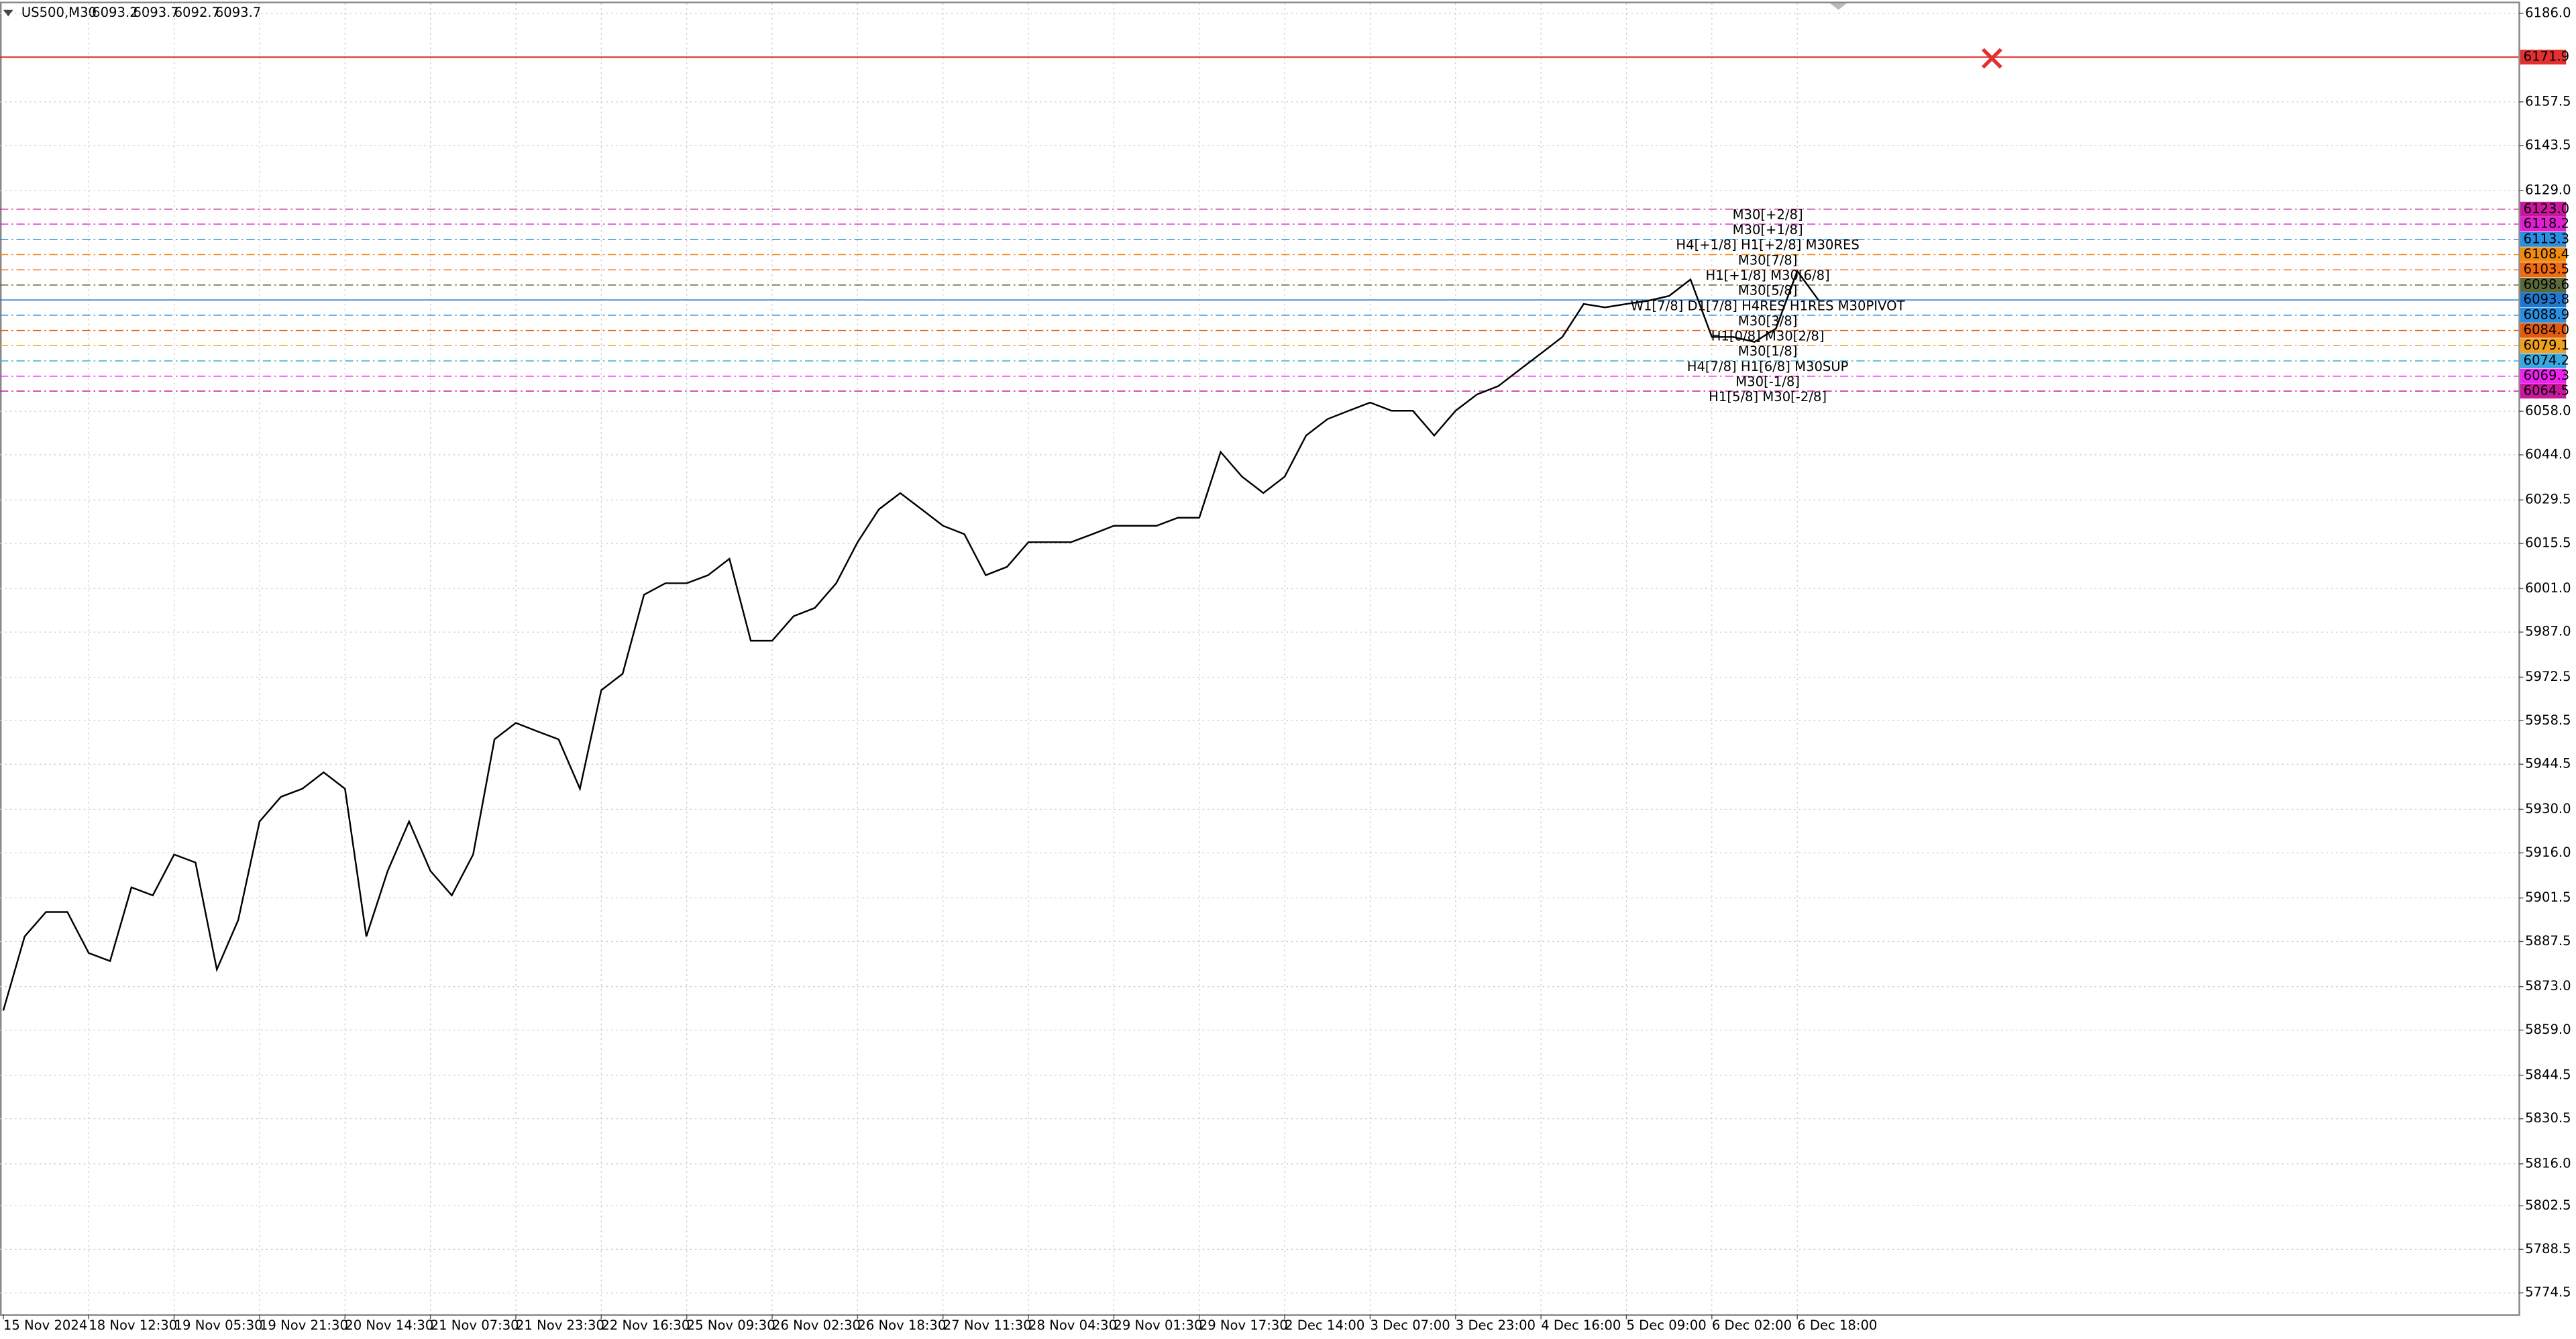  What do you see at coordinates (645, 1325) in the screenshot?
I see `x-tick-label: 22 Nov 16:30` at bounding box center [645, 1325].